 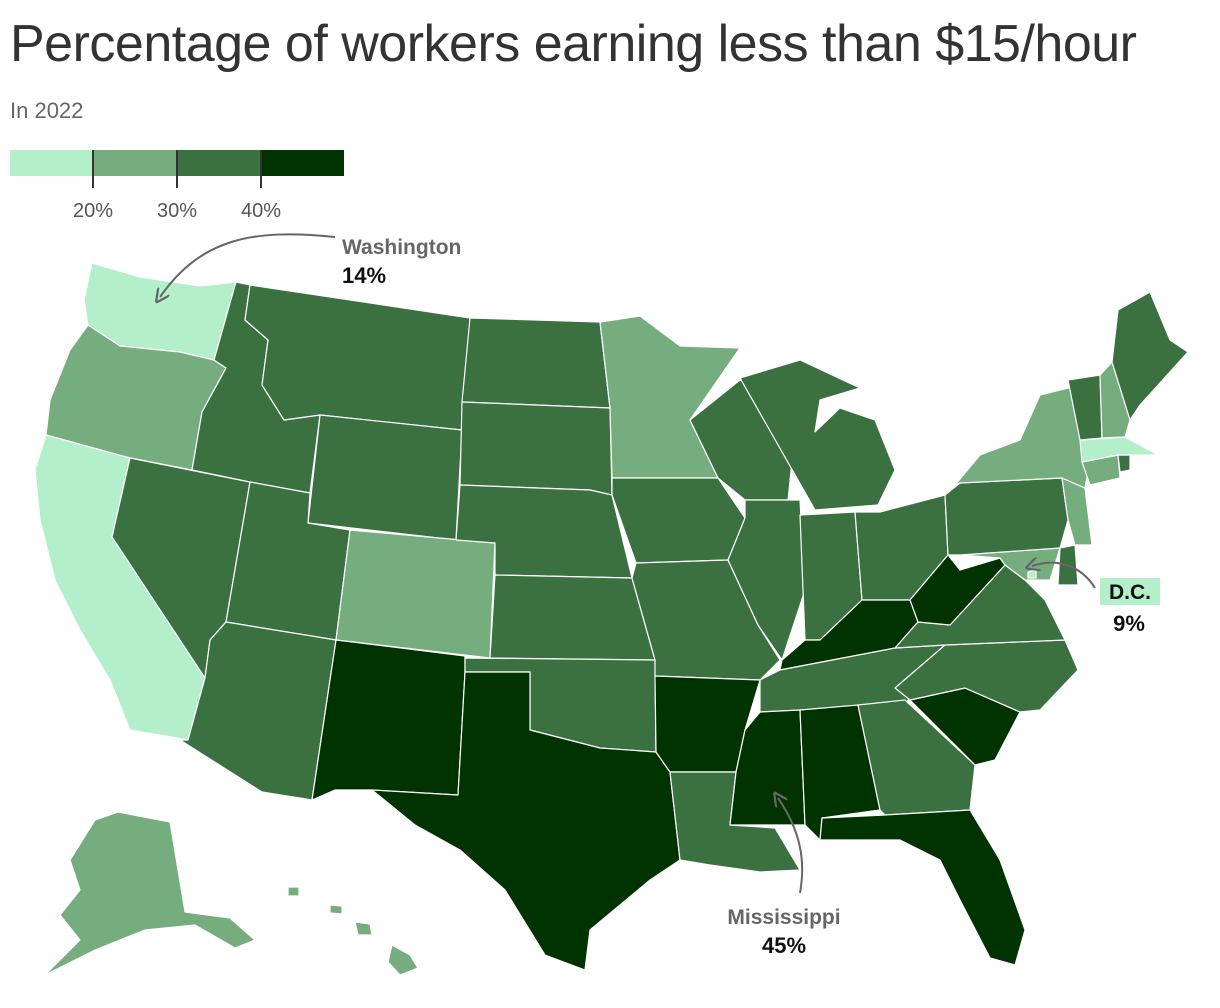 I want to click on legend-label-20: 20%, so click(x=93, y=211).